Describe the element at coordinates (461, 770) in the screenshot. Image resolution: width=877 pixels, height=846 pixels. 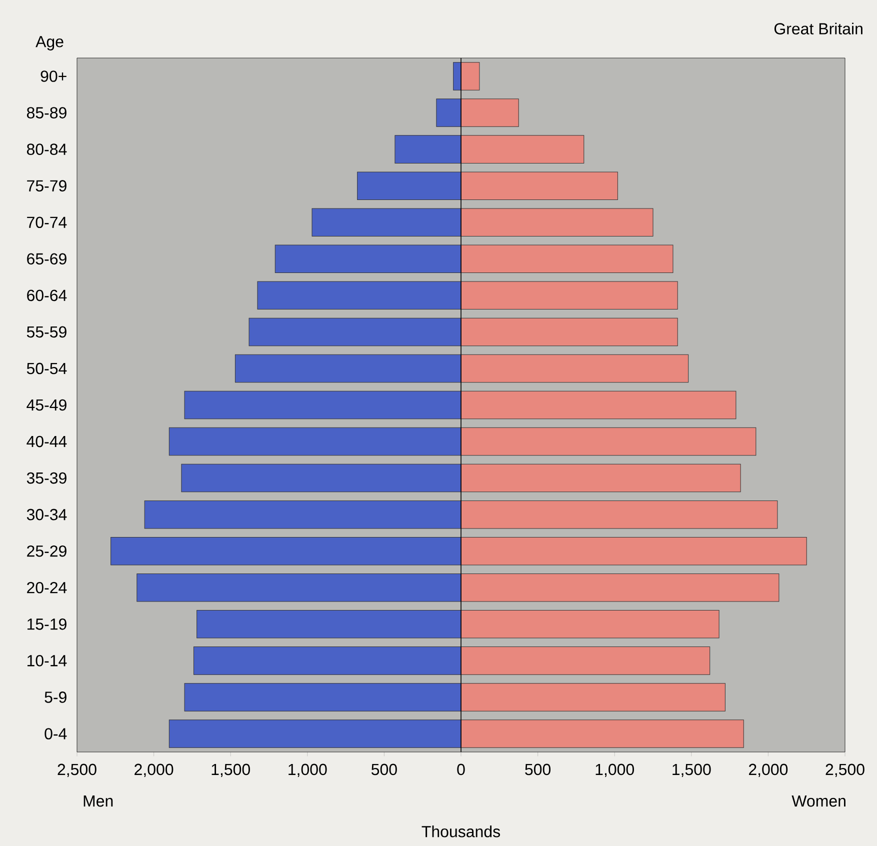
I see `x-tick-label: 0` at that location.